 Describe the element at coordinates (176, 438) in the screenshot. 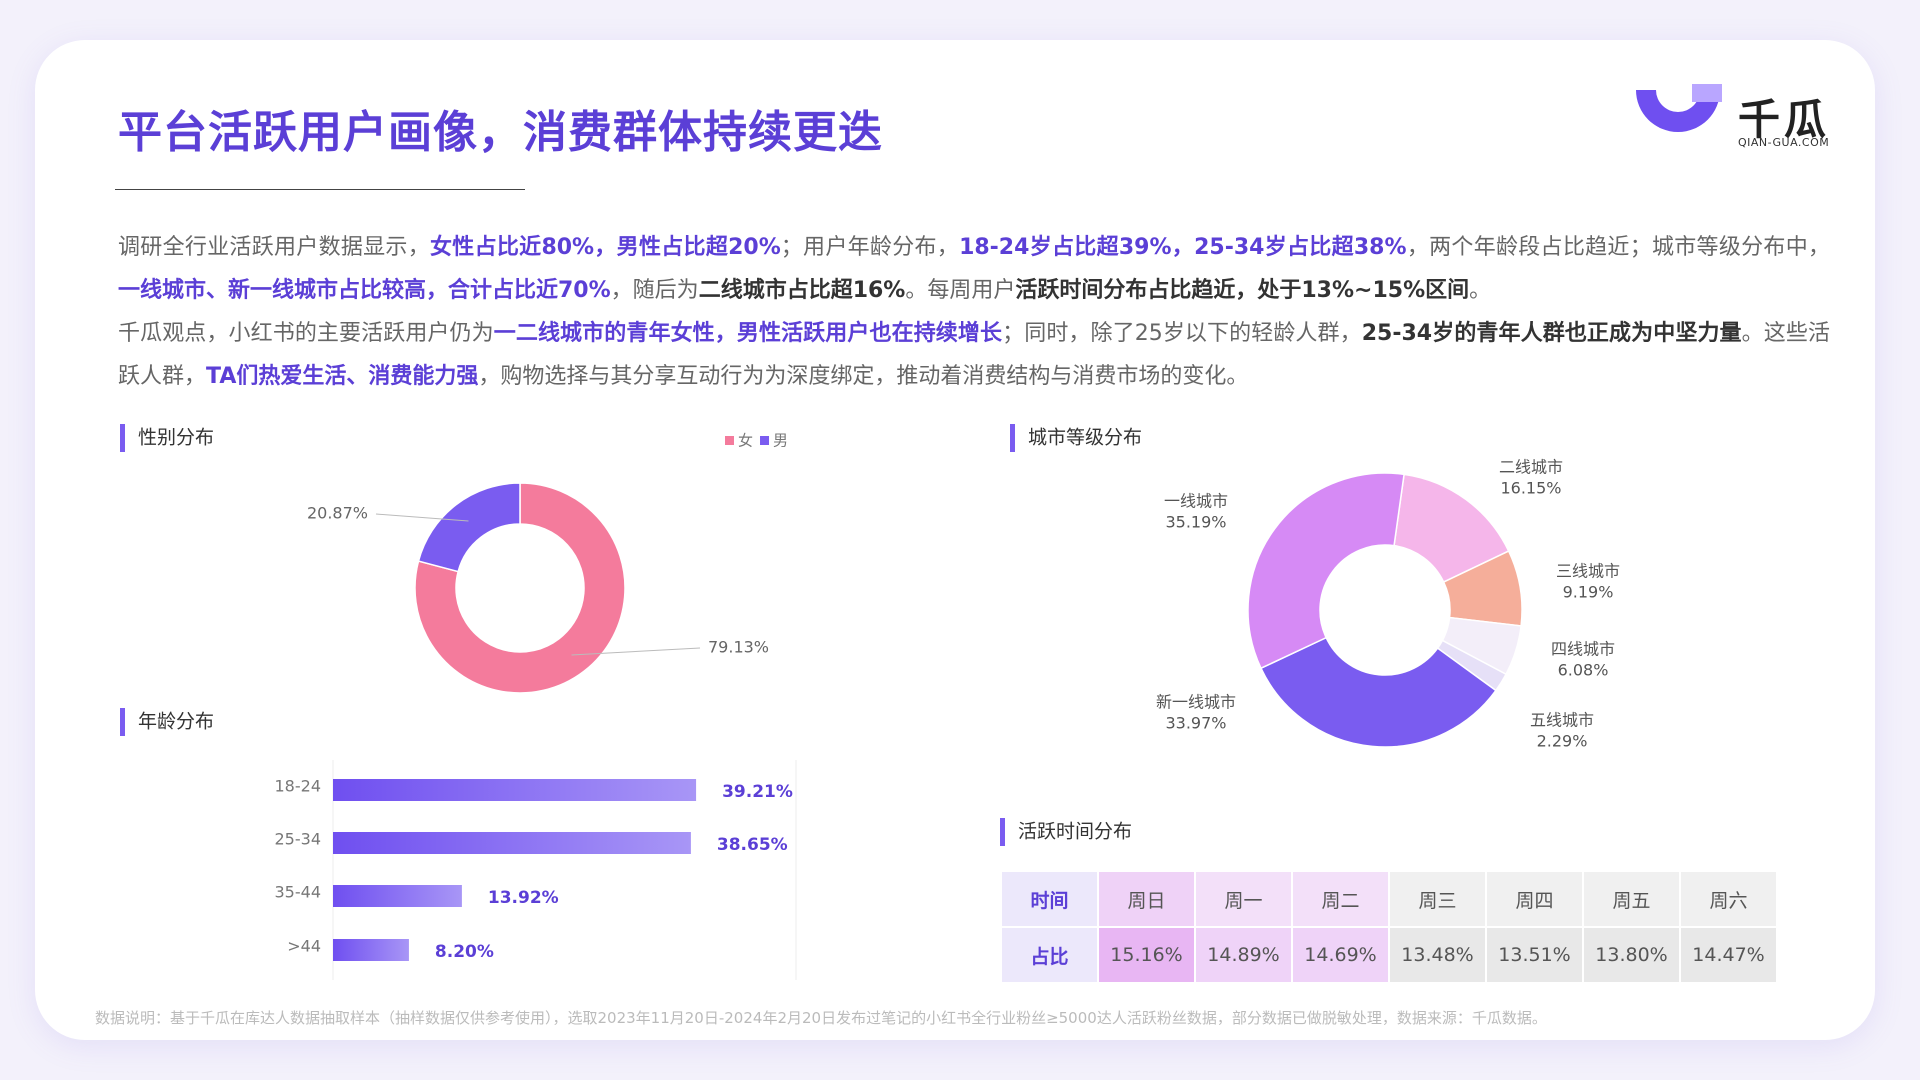

I see `section-title: 性别分布` at that location.